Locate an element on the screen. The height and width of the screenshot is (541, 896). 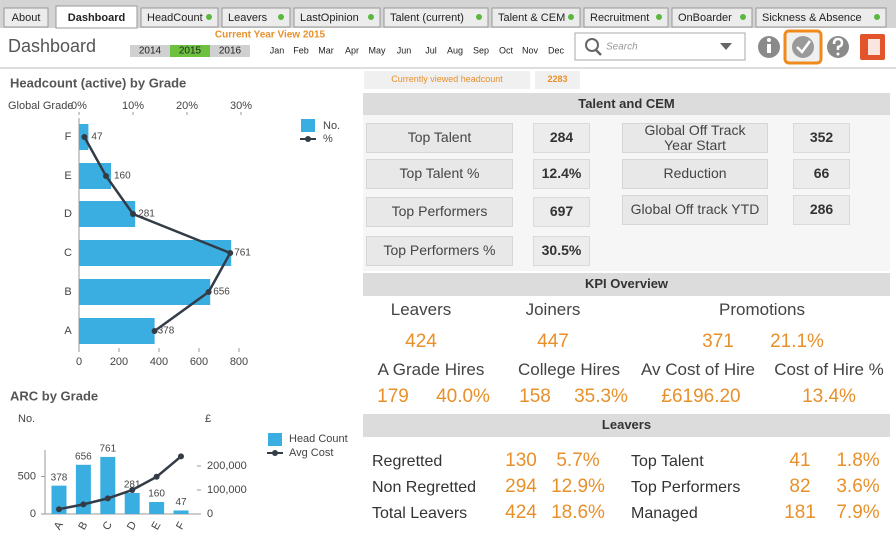
axis-label: Global Grade is located at coordinates (40, 106).